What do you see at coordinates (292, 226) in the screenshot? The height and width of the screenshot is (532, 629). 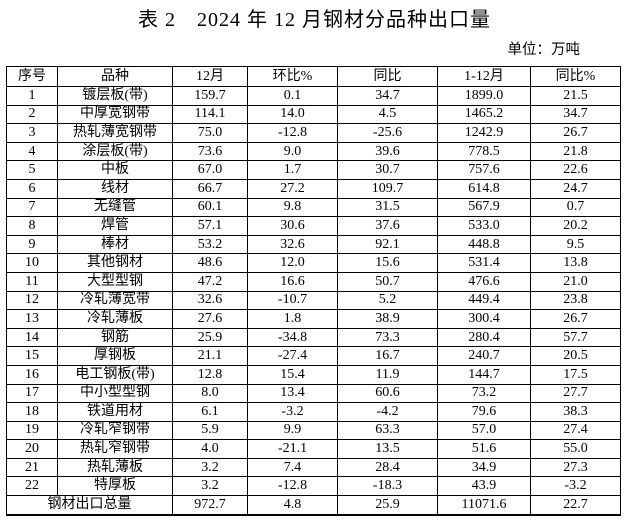 I see `mom-pct-cell: 30.6` at bounding box center [292, 226].